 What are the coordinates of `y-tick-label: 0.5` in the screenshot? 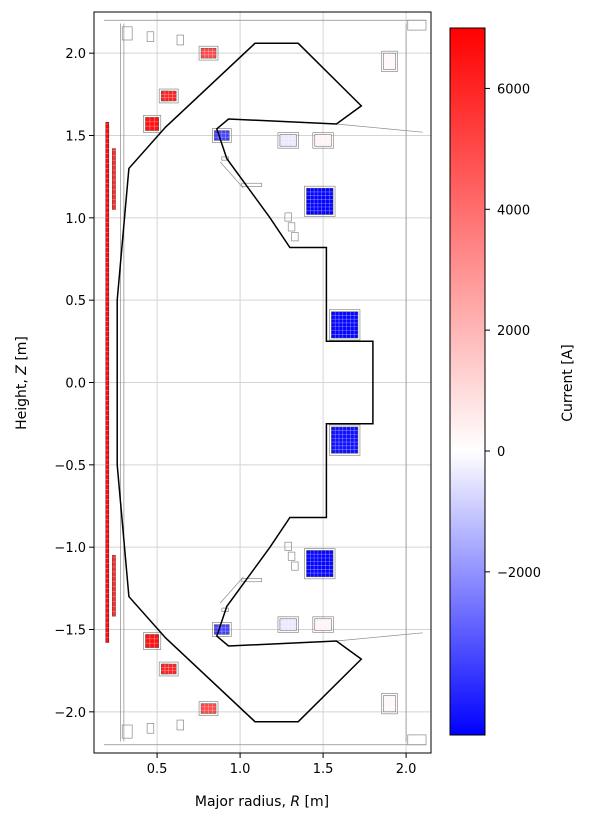 It's located at (75, 301).